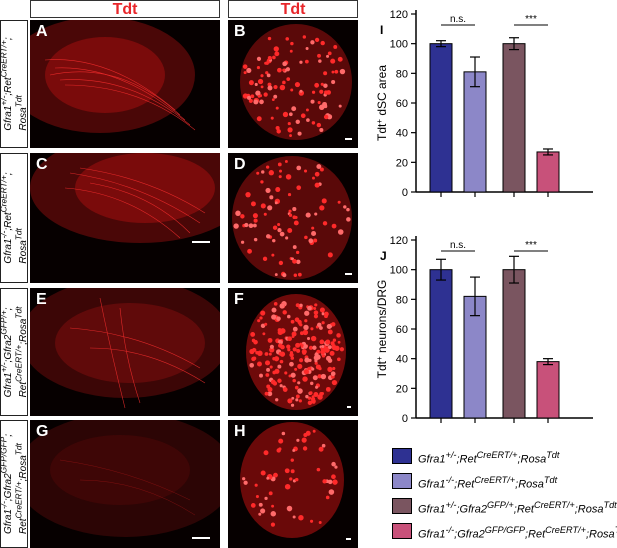 The height and width of the screenshot is (548, 617). I want to click on micrograph-spinal-cord: G, so click(125, 484).